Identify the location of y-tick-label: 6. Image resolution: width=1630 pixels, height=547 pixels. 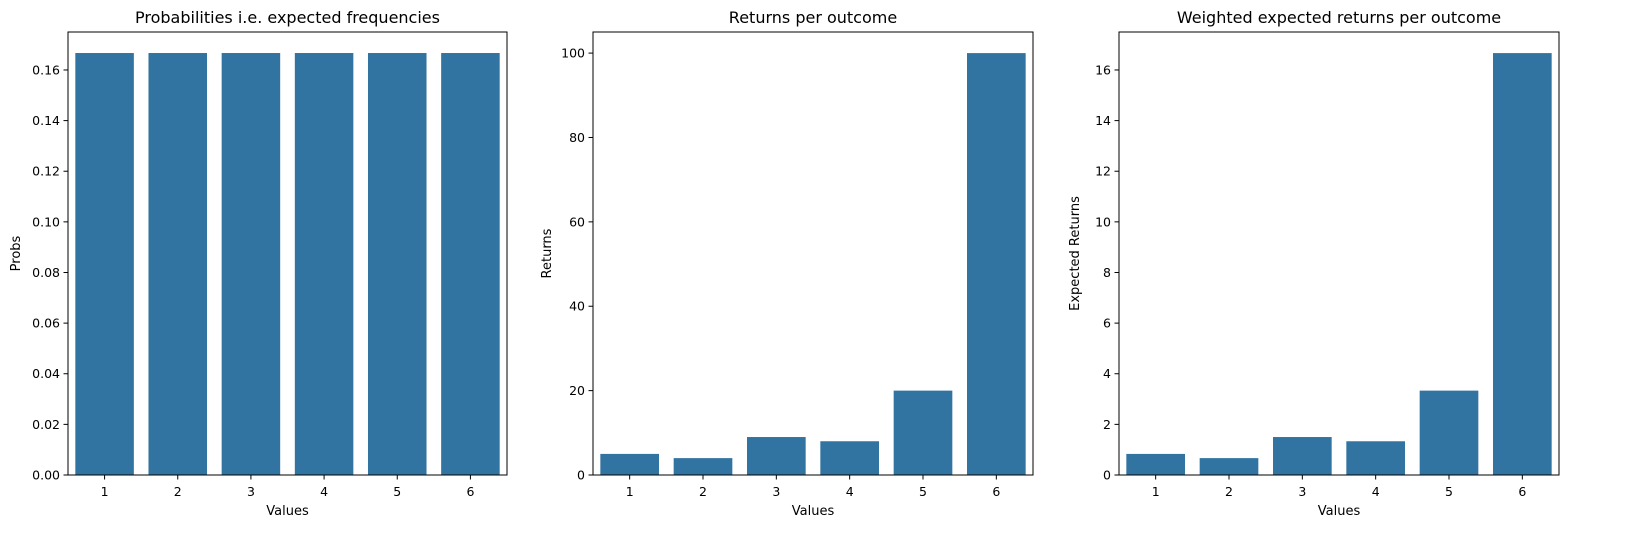
(1107, 323).